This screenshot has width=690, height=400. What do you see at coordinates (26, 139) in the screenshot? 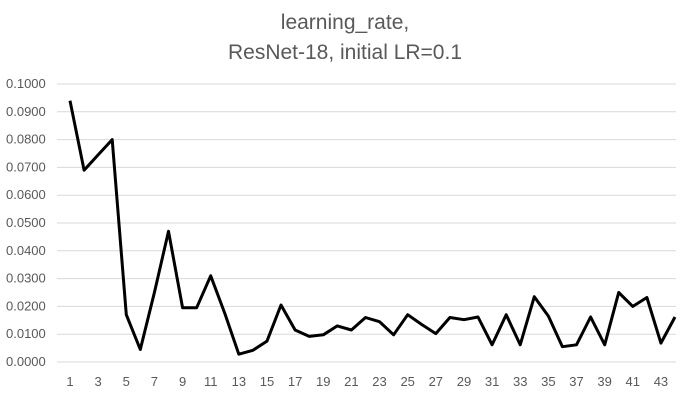
I see `y-tick-label: 0.0800` at bounding box center [26, 139].